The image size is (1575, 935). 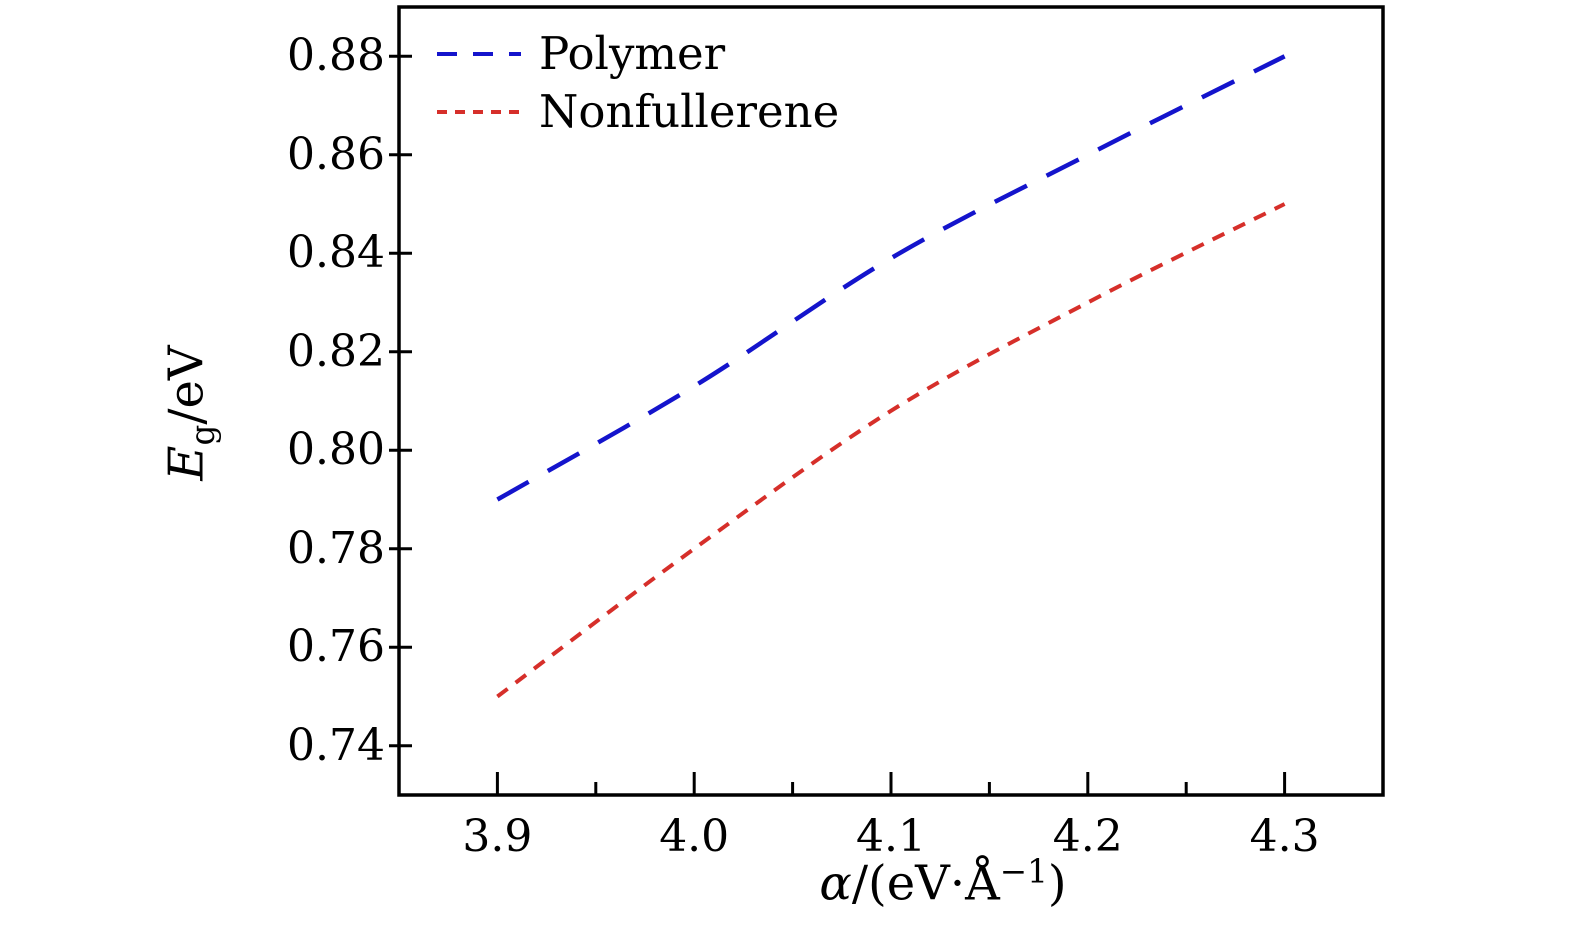 I want to click on y-tick-label: 0.74, so click(x=336, y=745).